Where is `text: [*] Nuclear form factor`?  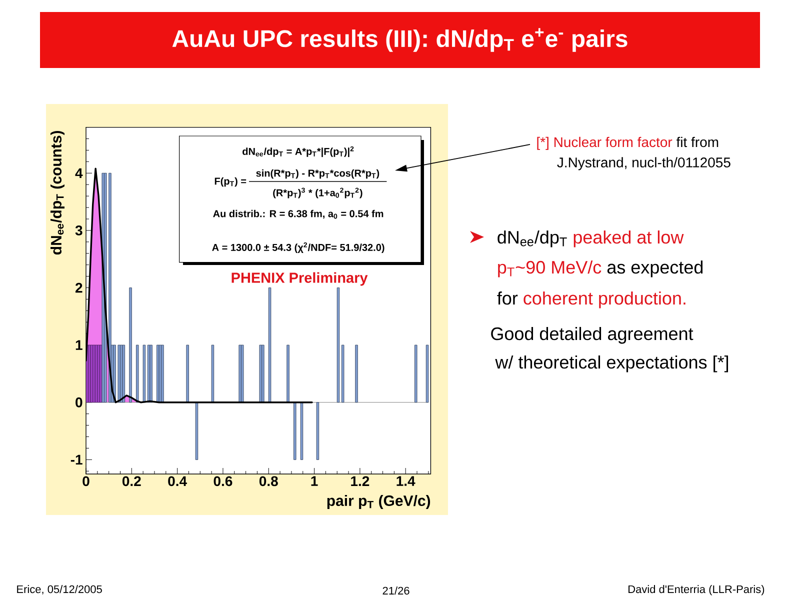 text: [*] Nuclear form factor is located at coordinates (604, 143).